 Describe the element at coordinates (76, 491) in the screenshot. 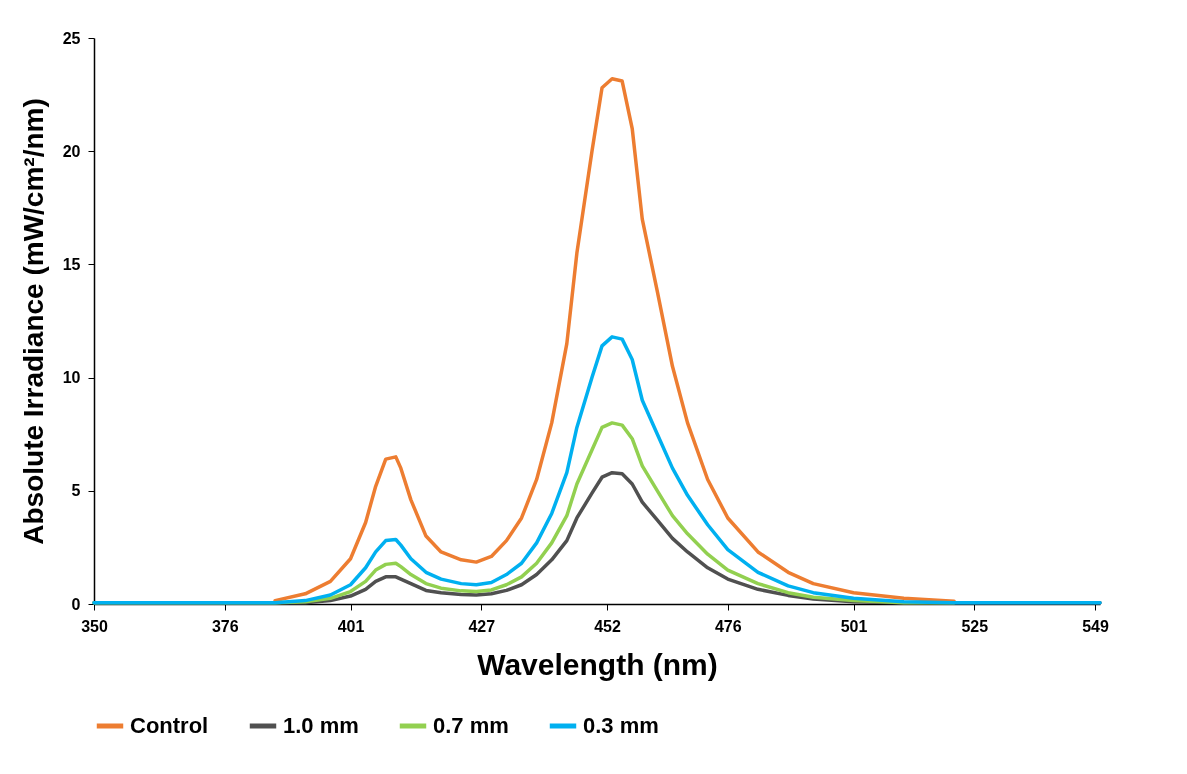

I see `y-tick-label: 5` at that location.